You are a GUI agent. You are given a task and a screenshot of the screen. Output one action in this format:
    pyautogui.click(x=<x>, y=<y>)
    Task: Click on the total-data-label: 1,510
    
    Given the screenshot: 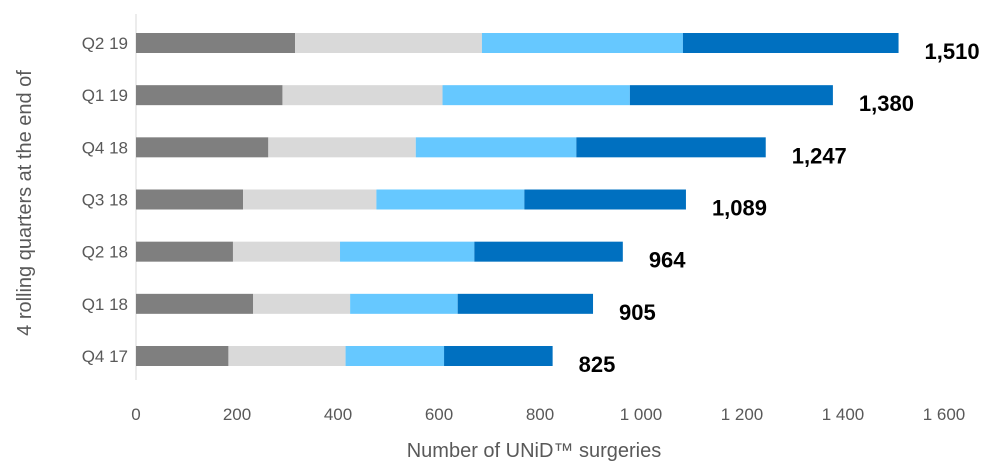 What is the action you would take?
    pyautogui.click(x=952, y=51)
    